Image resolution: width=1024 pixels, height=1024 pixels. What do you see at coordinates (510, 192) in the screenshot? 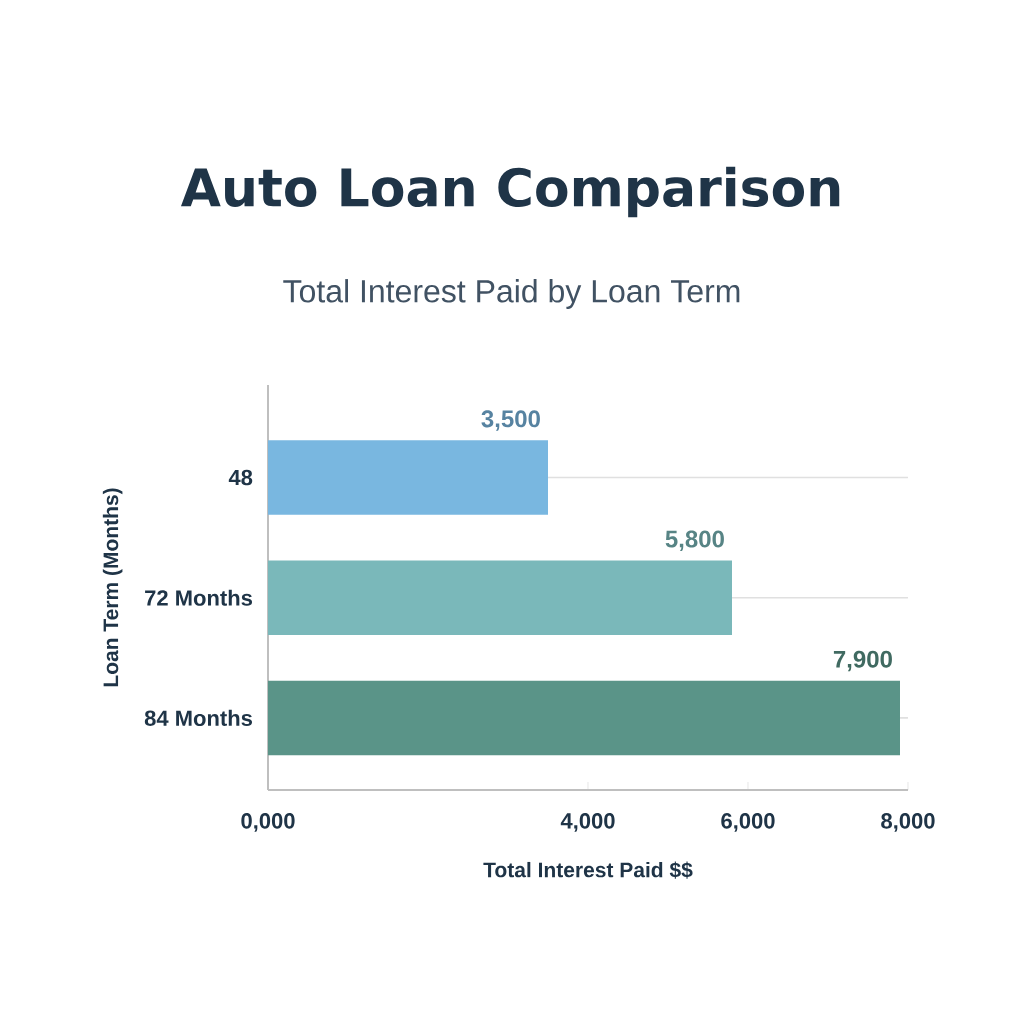
I see `chart-title: Auto Loan Comparison` at bounding box center [510, 192].